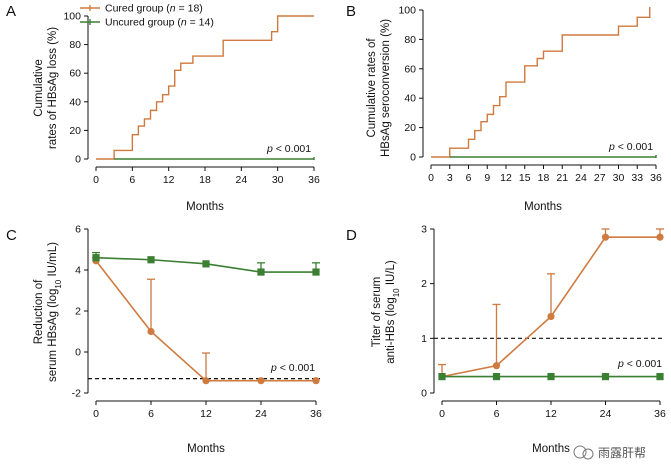 The height and width of the screenshot is (470, 671). I want to click on x-tick-label: 9, so click(487, 178).